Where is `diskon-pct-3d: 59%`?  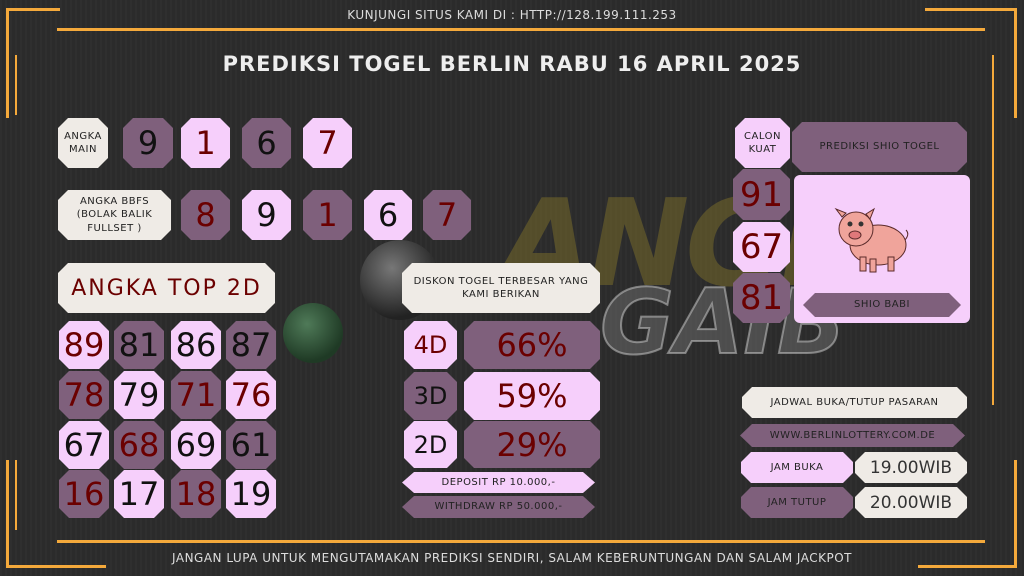 diskon-pct-3d: 59% is located at coordinates (532, 396).